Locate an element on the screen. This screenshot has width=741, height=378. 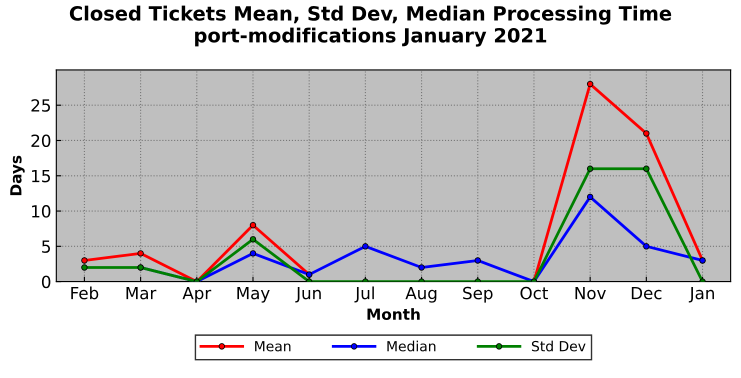
x-tick-label: Sep is located at coordinates (478, 294).